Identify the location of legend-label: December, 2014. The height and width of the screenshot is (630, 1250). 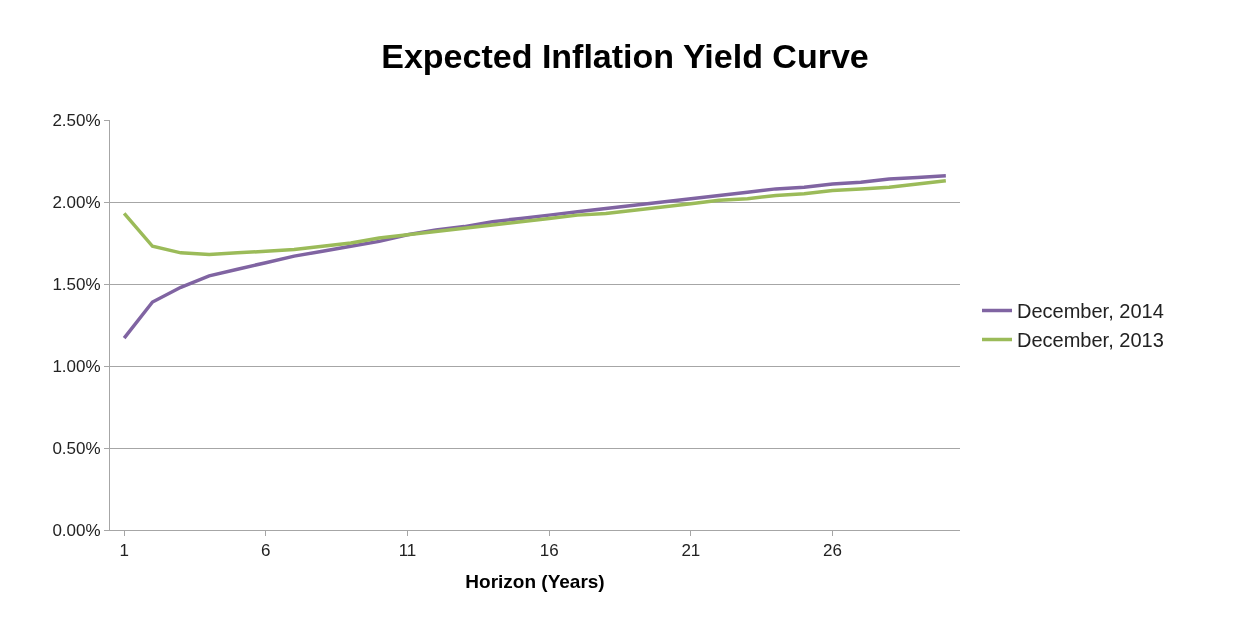
(1090, 311).